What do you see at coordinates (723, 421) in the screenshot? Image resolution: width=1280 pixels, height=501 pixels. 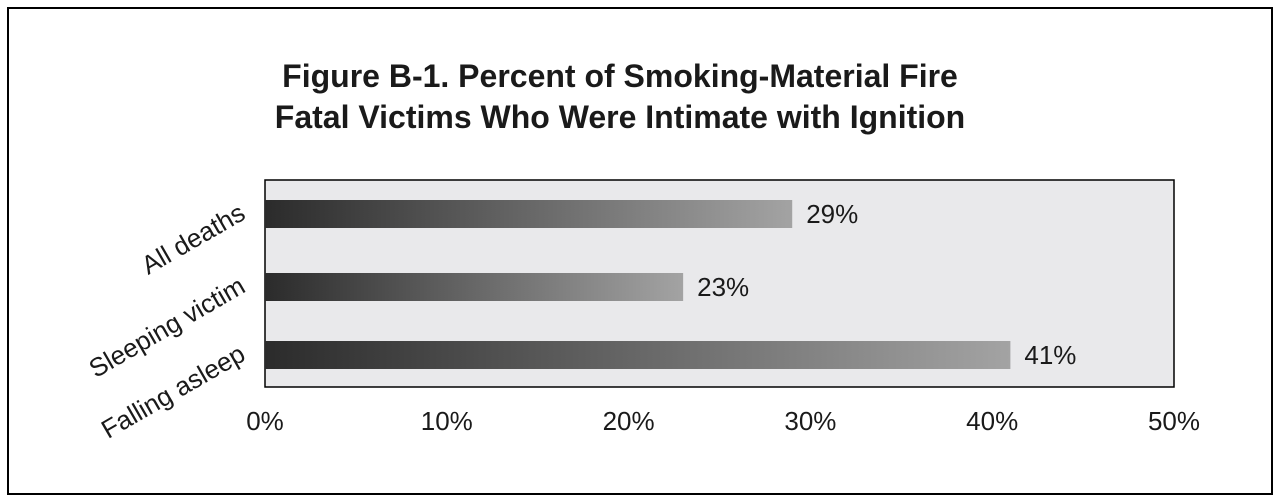 I see `x-tick-labels: 0% 10% 20% 30% 40% 50%` at bounding box center [723, 421].